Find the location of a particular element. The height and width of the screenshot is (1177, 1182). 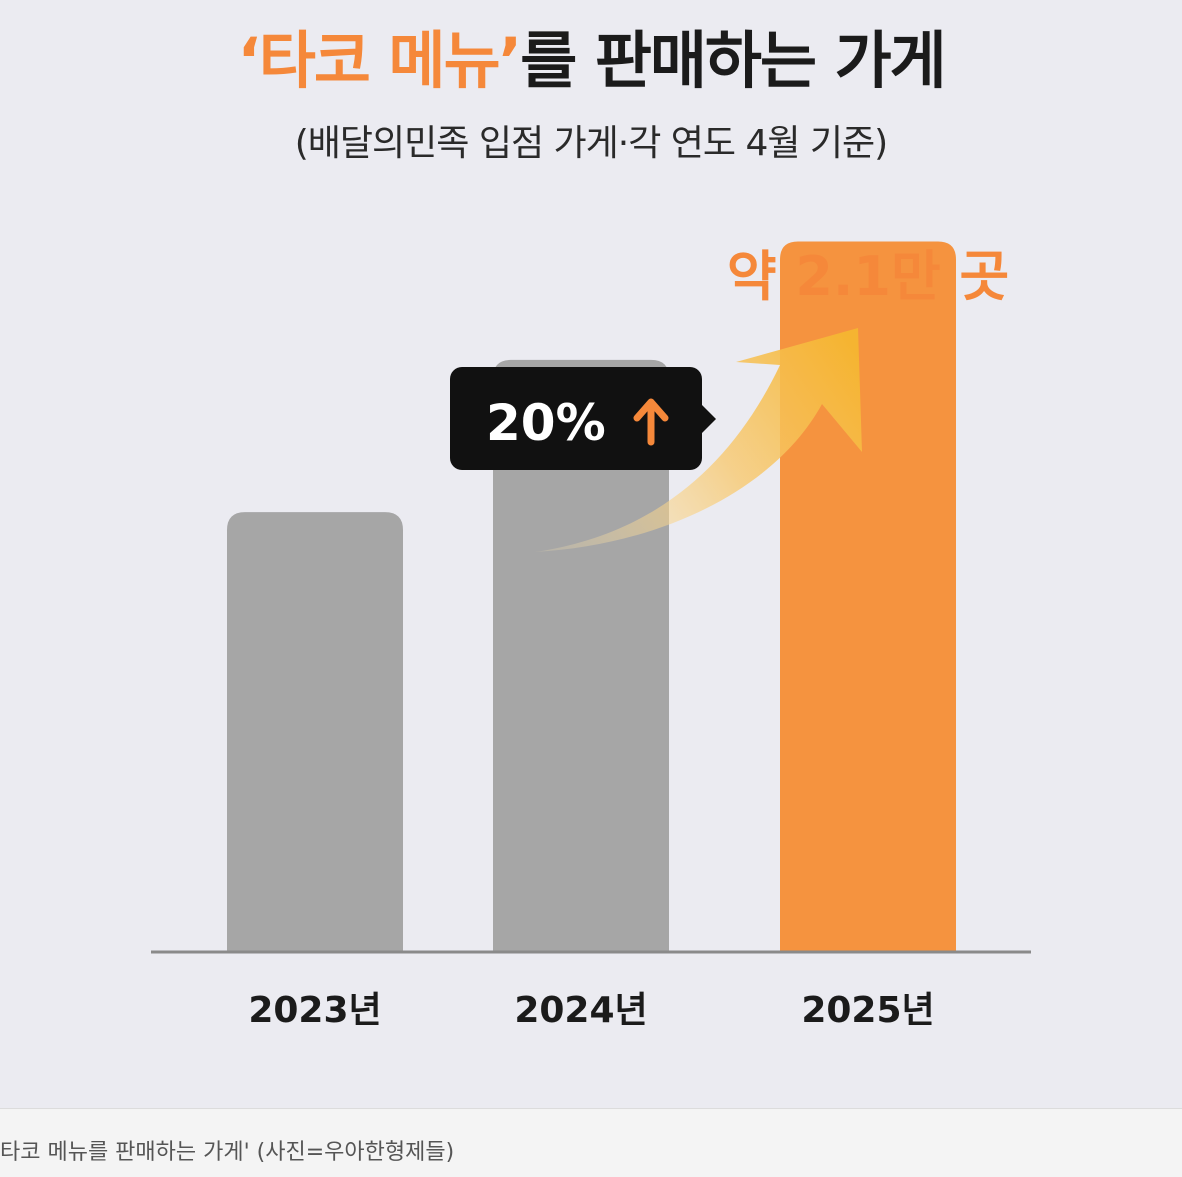

growth-label: 20% is located at coordinates (546, 423).